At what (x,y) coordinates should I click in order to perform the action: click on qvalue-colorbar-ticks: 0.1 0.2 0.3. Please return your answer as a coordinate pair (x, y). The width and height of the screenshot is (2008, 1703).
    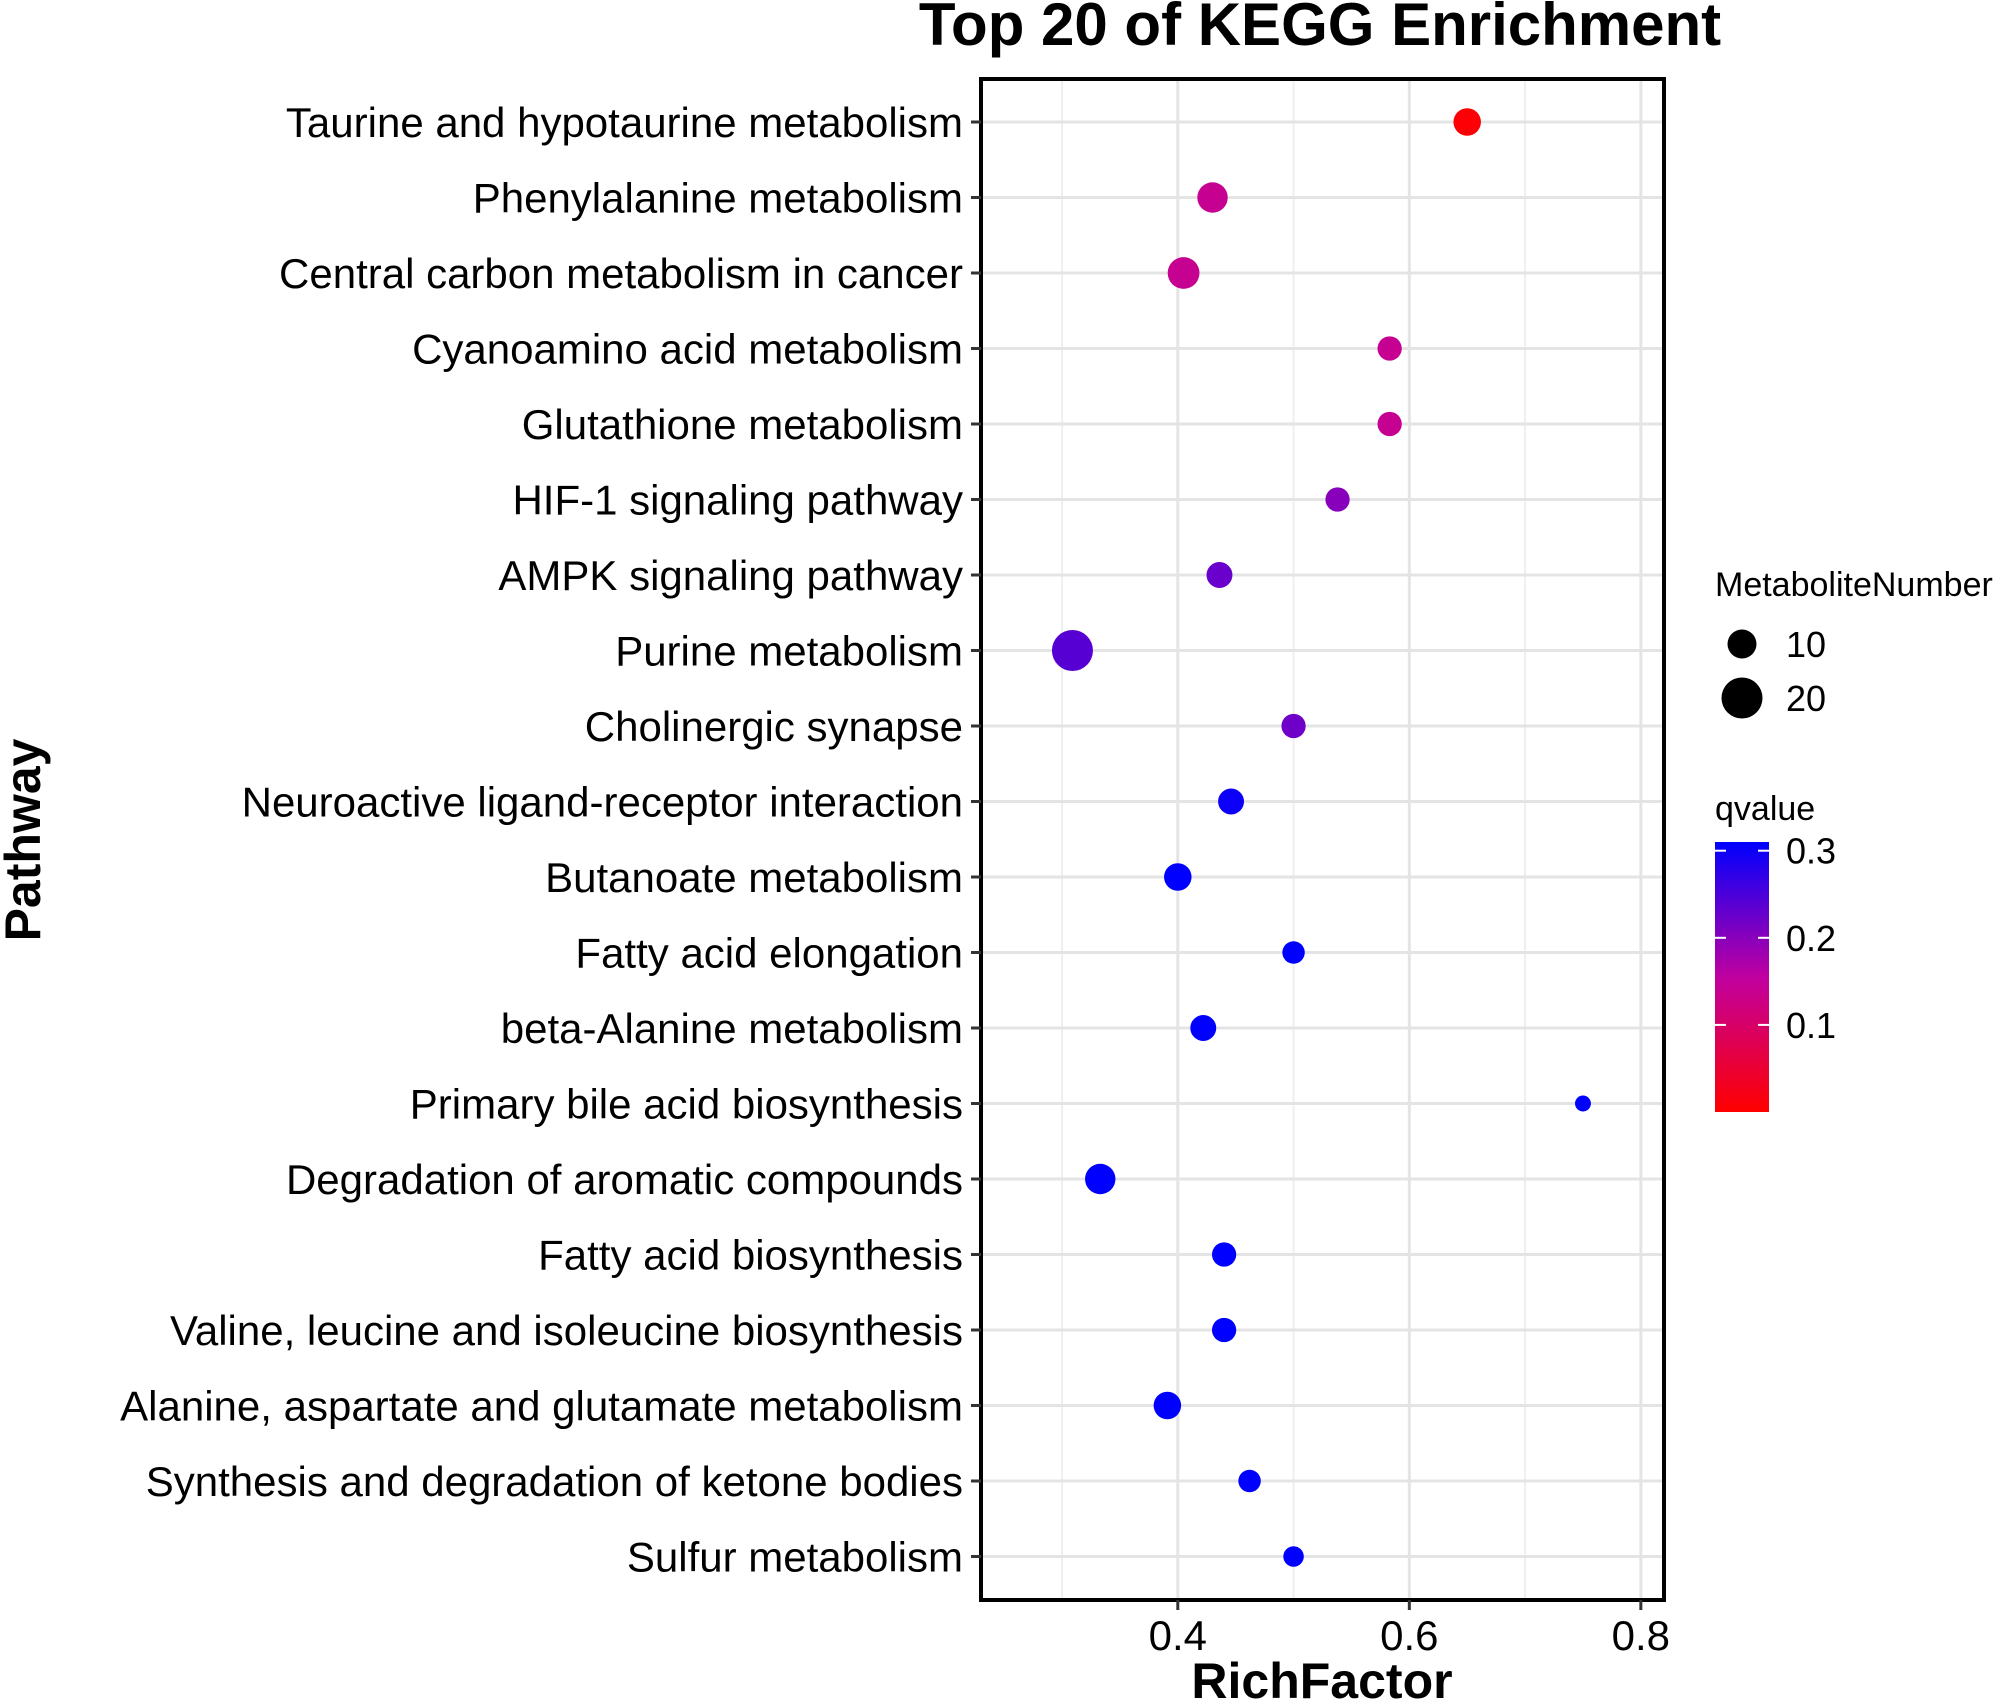
    Looking at the image, I should click on (1775, 938).